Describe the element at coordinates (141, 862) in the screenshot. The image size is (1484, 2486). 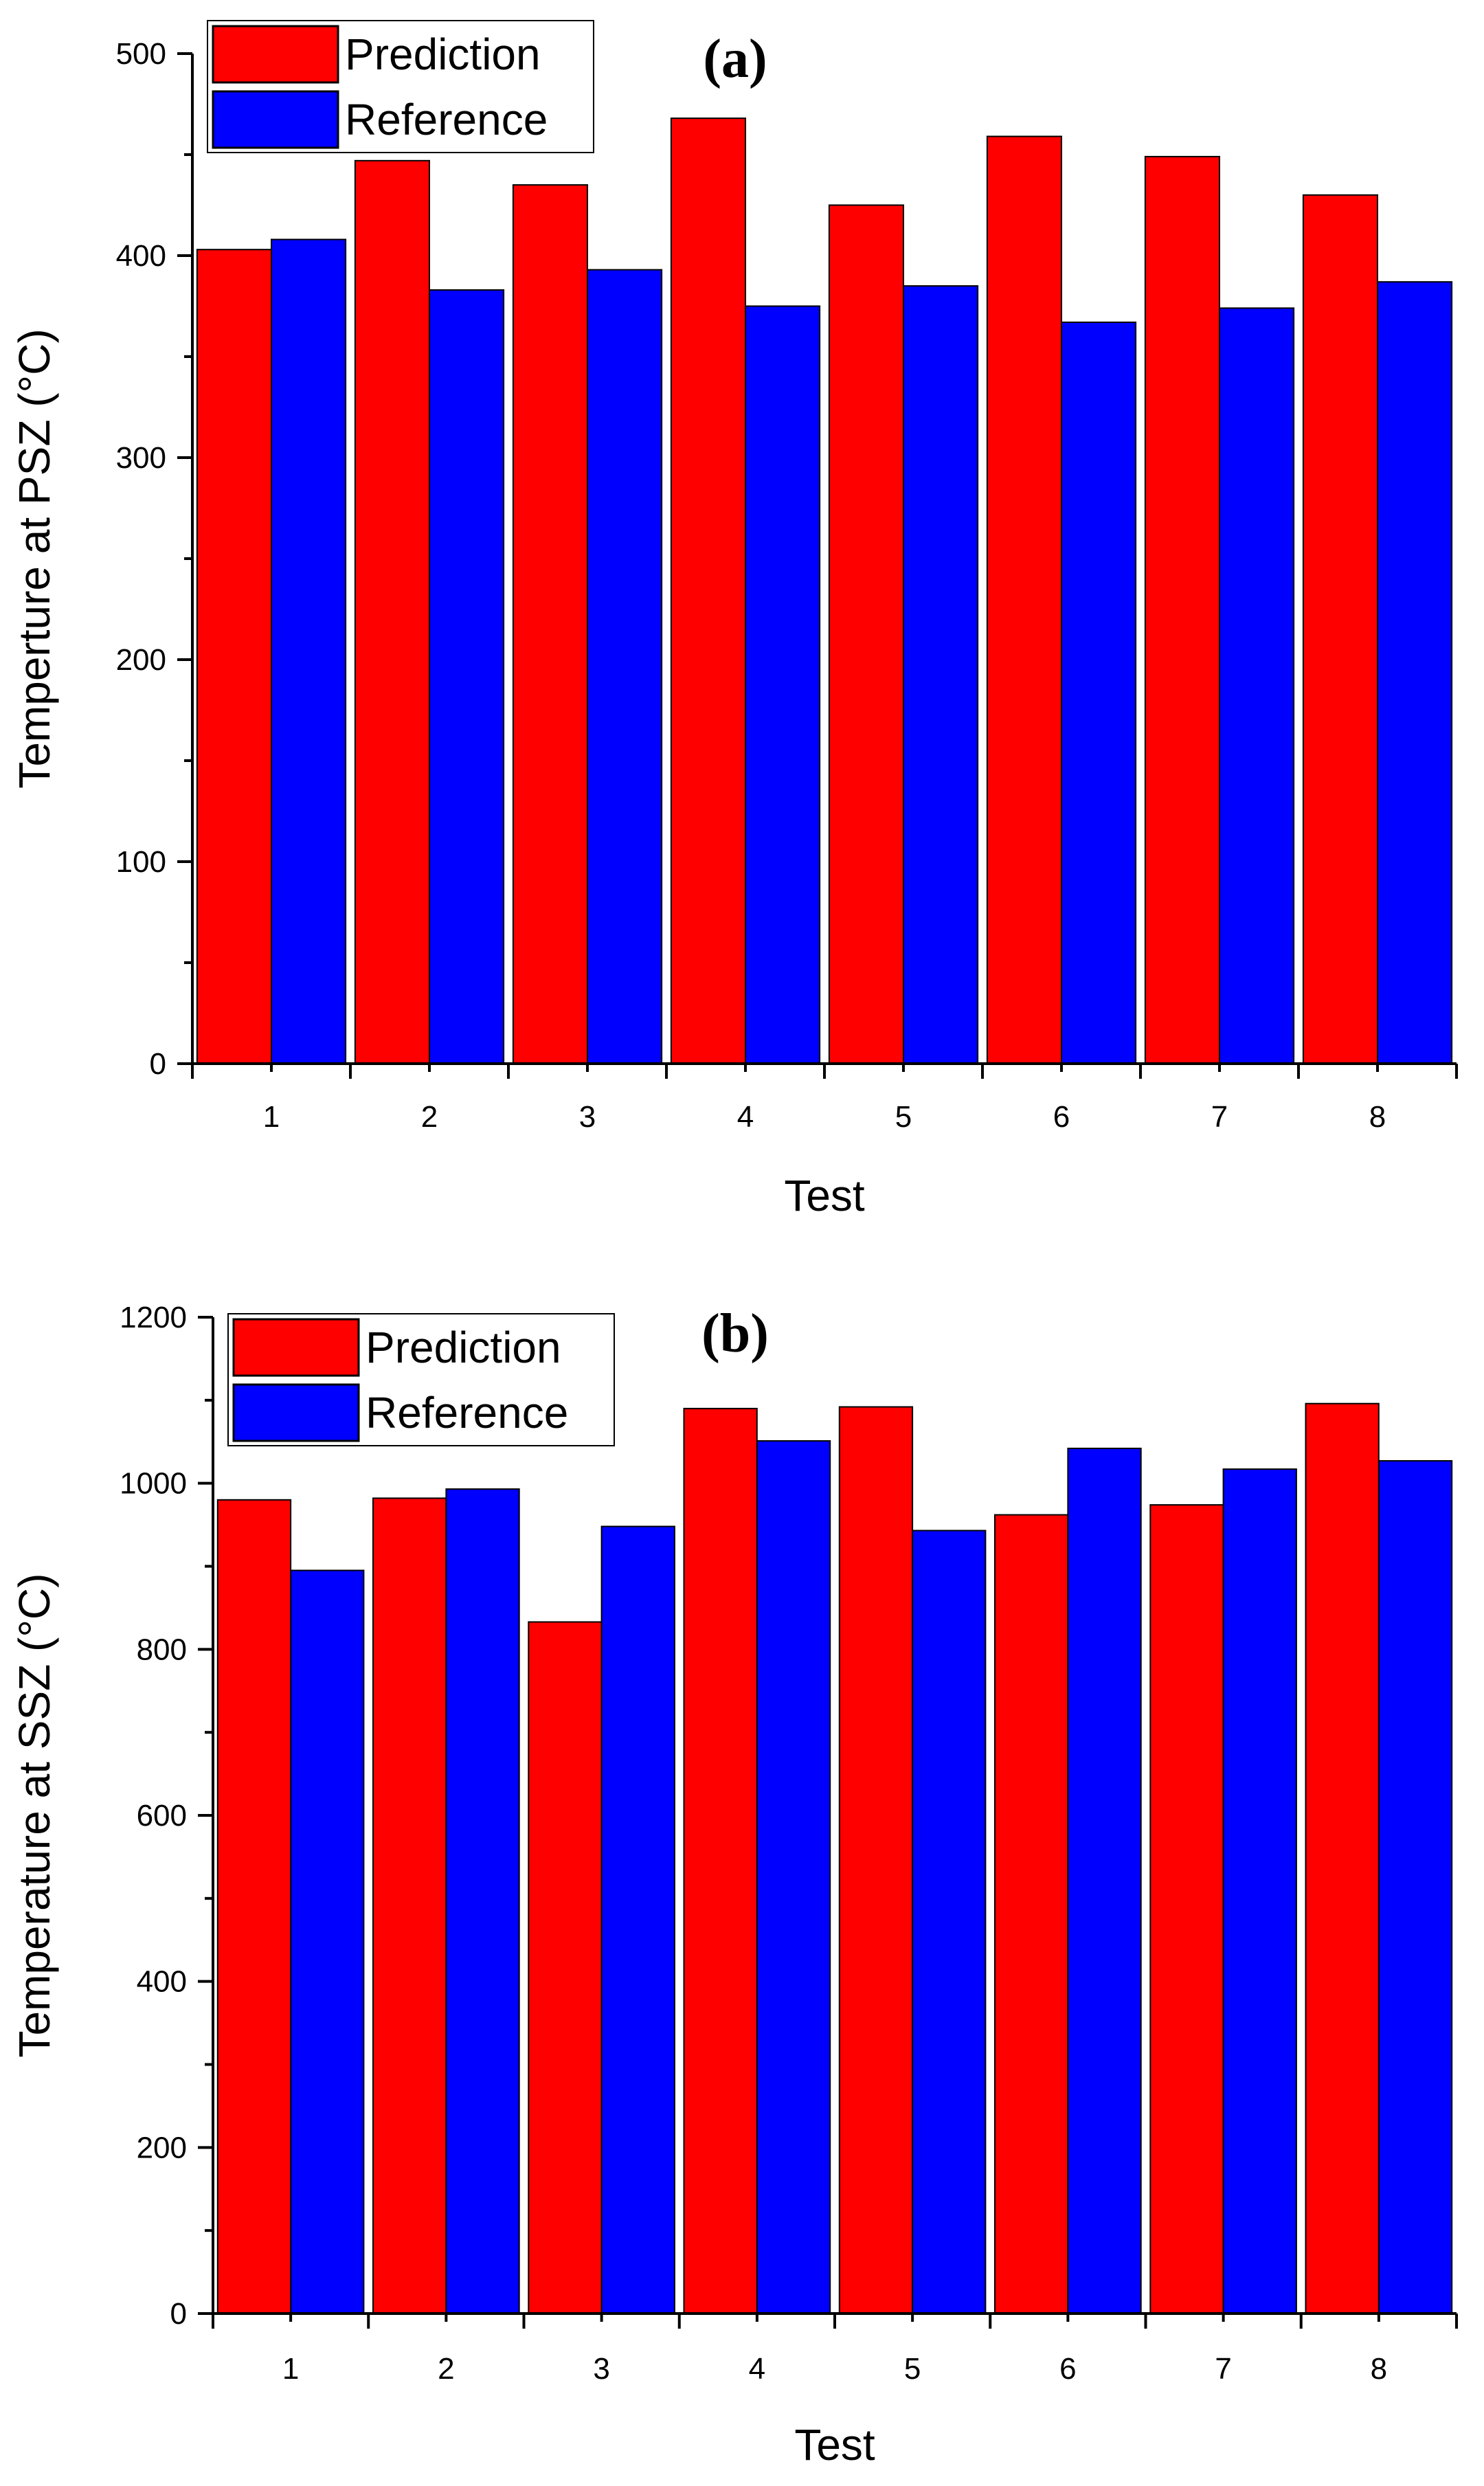
I see `y-tick-label: 100` at that location.